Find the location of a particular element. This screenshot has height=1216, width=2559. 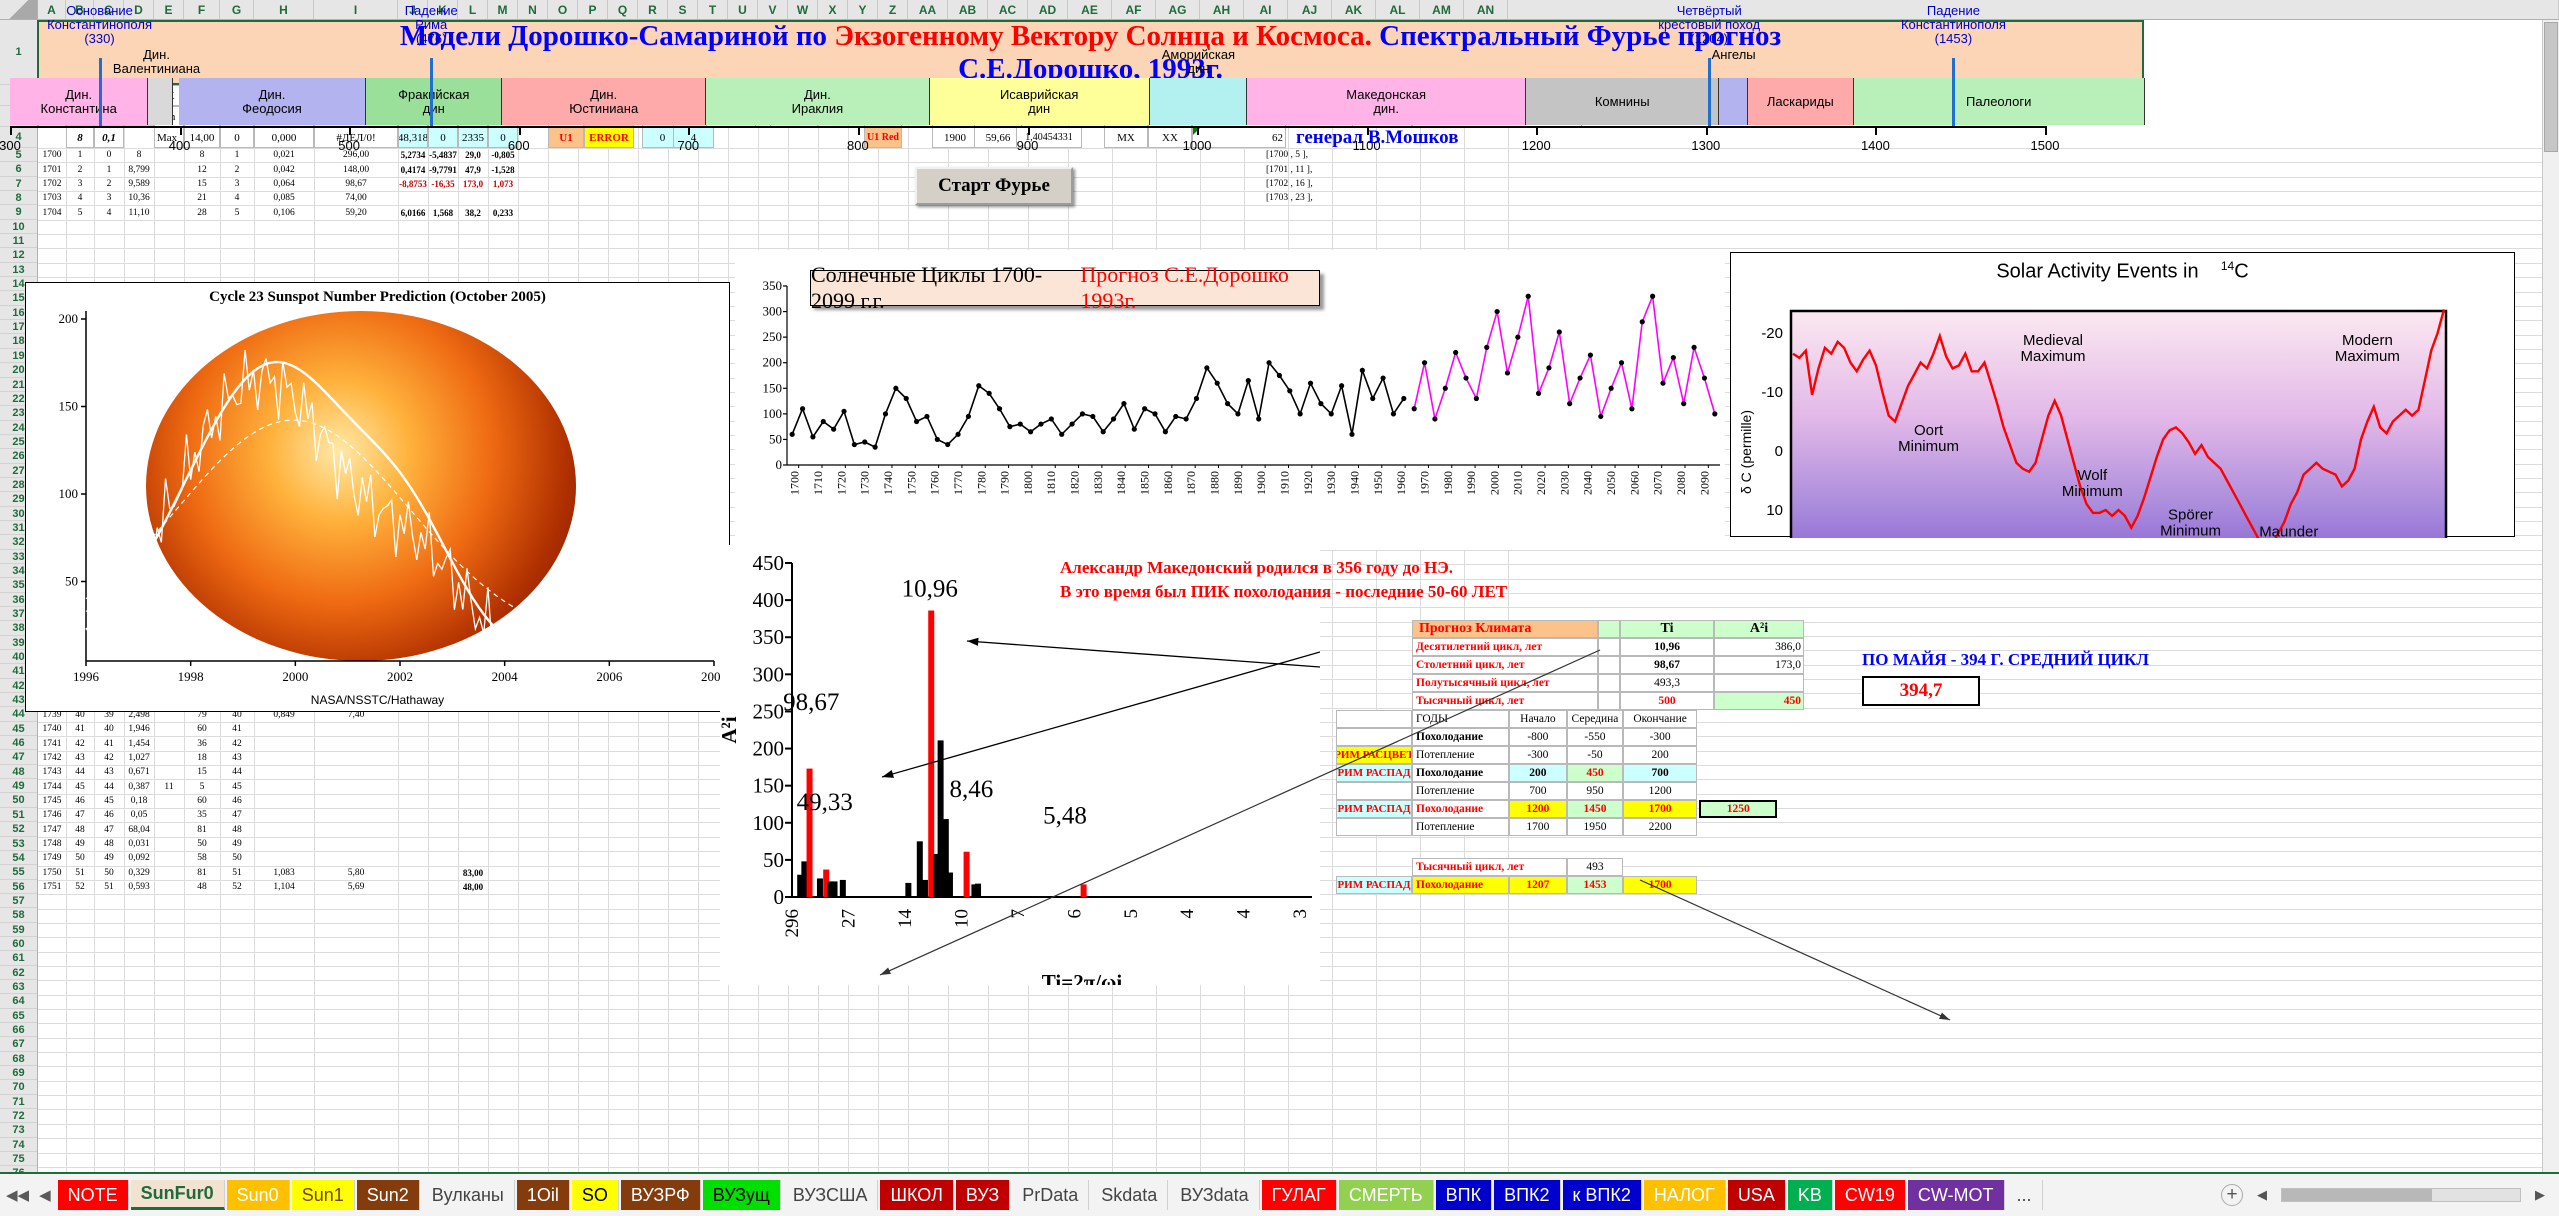

table-cell: 0,031 is located at coordinates (139, 843).